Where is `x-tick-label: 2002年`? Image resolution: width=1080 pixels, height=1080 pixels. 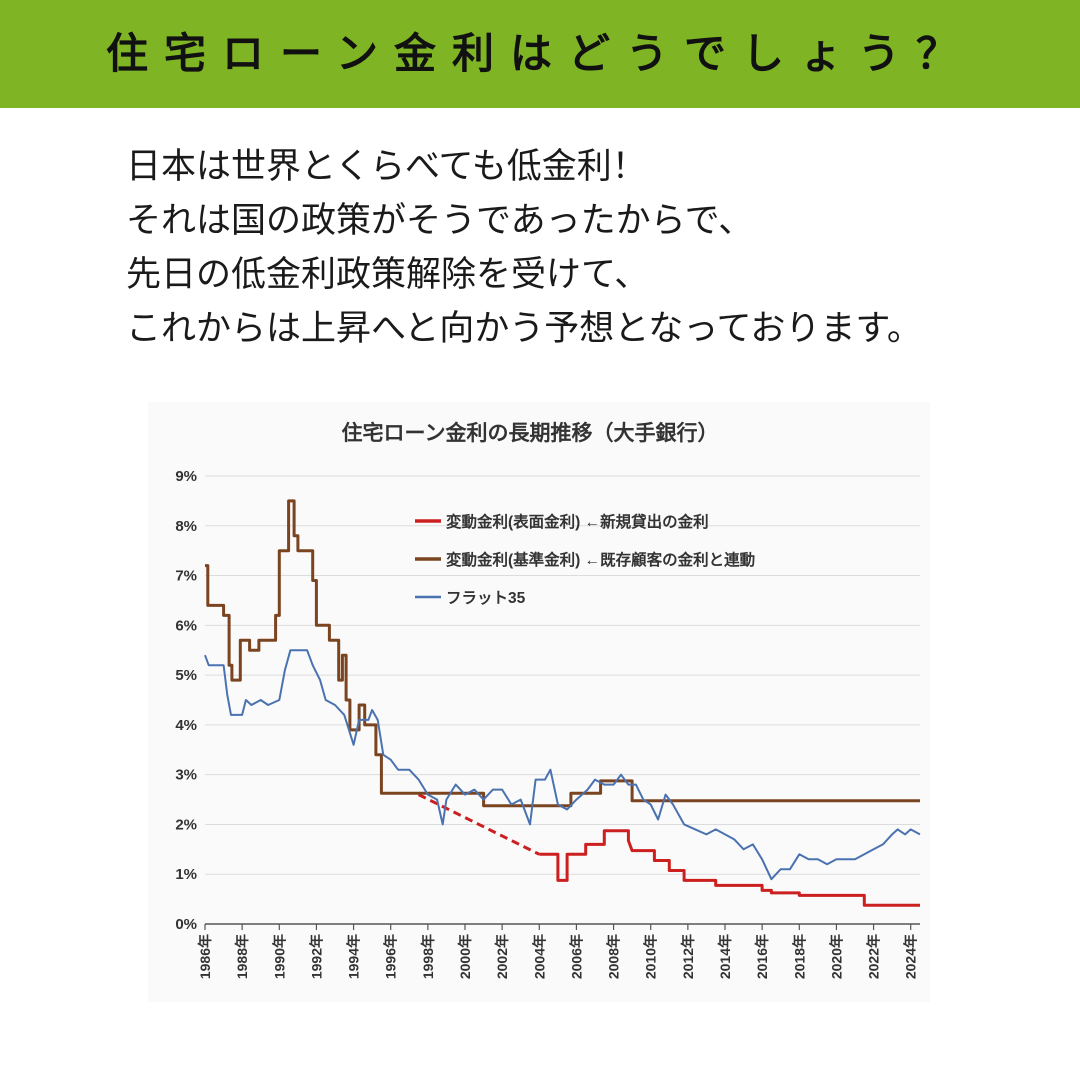 x-tick-label: 2002年 is located at coordinates (502, 956).